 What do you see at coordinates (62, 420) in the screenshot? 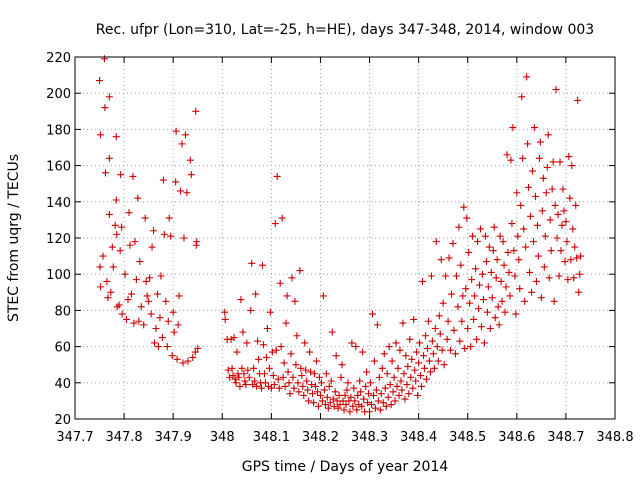
I see `y-tick-label: 20` at bounding box center [62, 420].